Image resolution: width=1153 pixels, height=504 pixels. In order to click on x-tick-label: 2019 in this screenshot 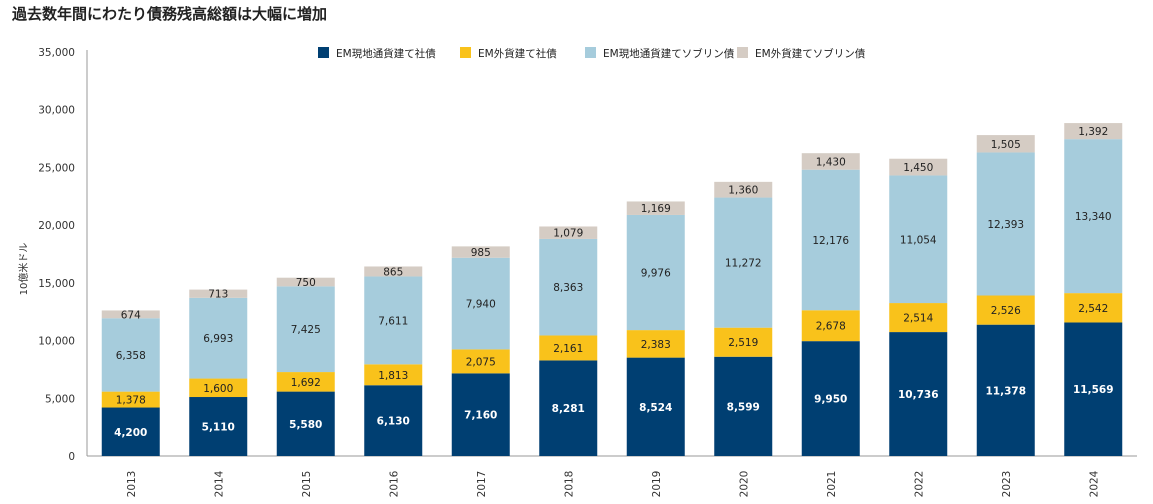, I will do `click(657, 484)`.